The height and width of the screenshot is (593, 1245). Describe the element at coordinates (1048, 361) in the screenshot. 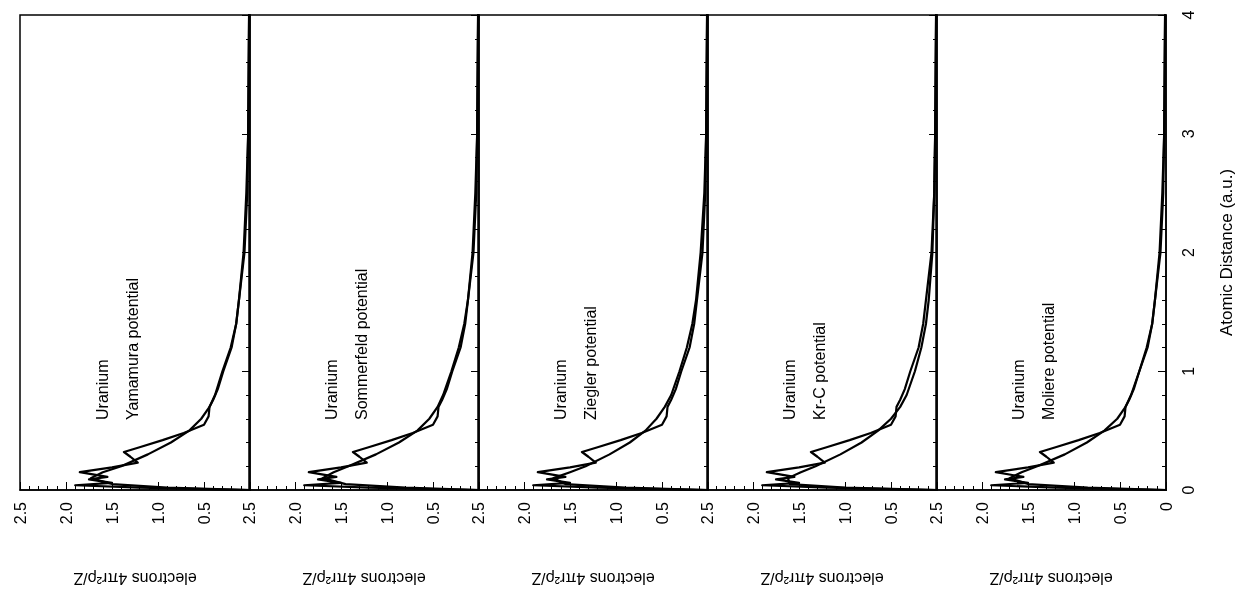

I see `annotation: Moliere potential` at that location.